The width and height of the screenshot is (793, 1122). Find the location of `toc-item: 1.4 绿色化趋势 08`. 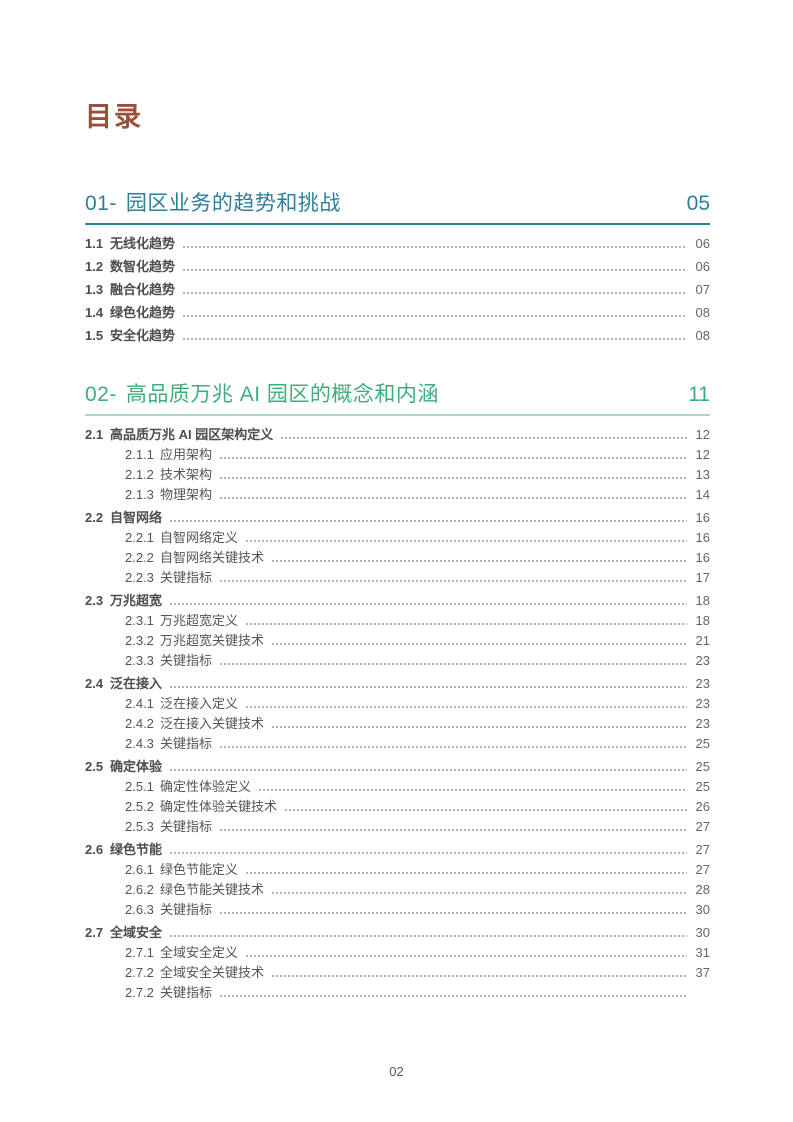

toc-item: 1.4 绿色化趋势 08 is located at coordinates (397, 312).